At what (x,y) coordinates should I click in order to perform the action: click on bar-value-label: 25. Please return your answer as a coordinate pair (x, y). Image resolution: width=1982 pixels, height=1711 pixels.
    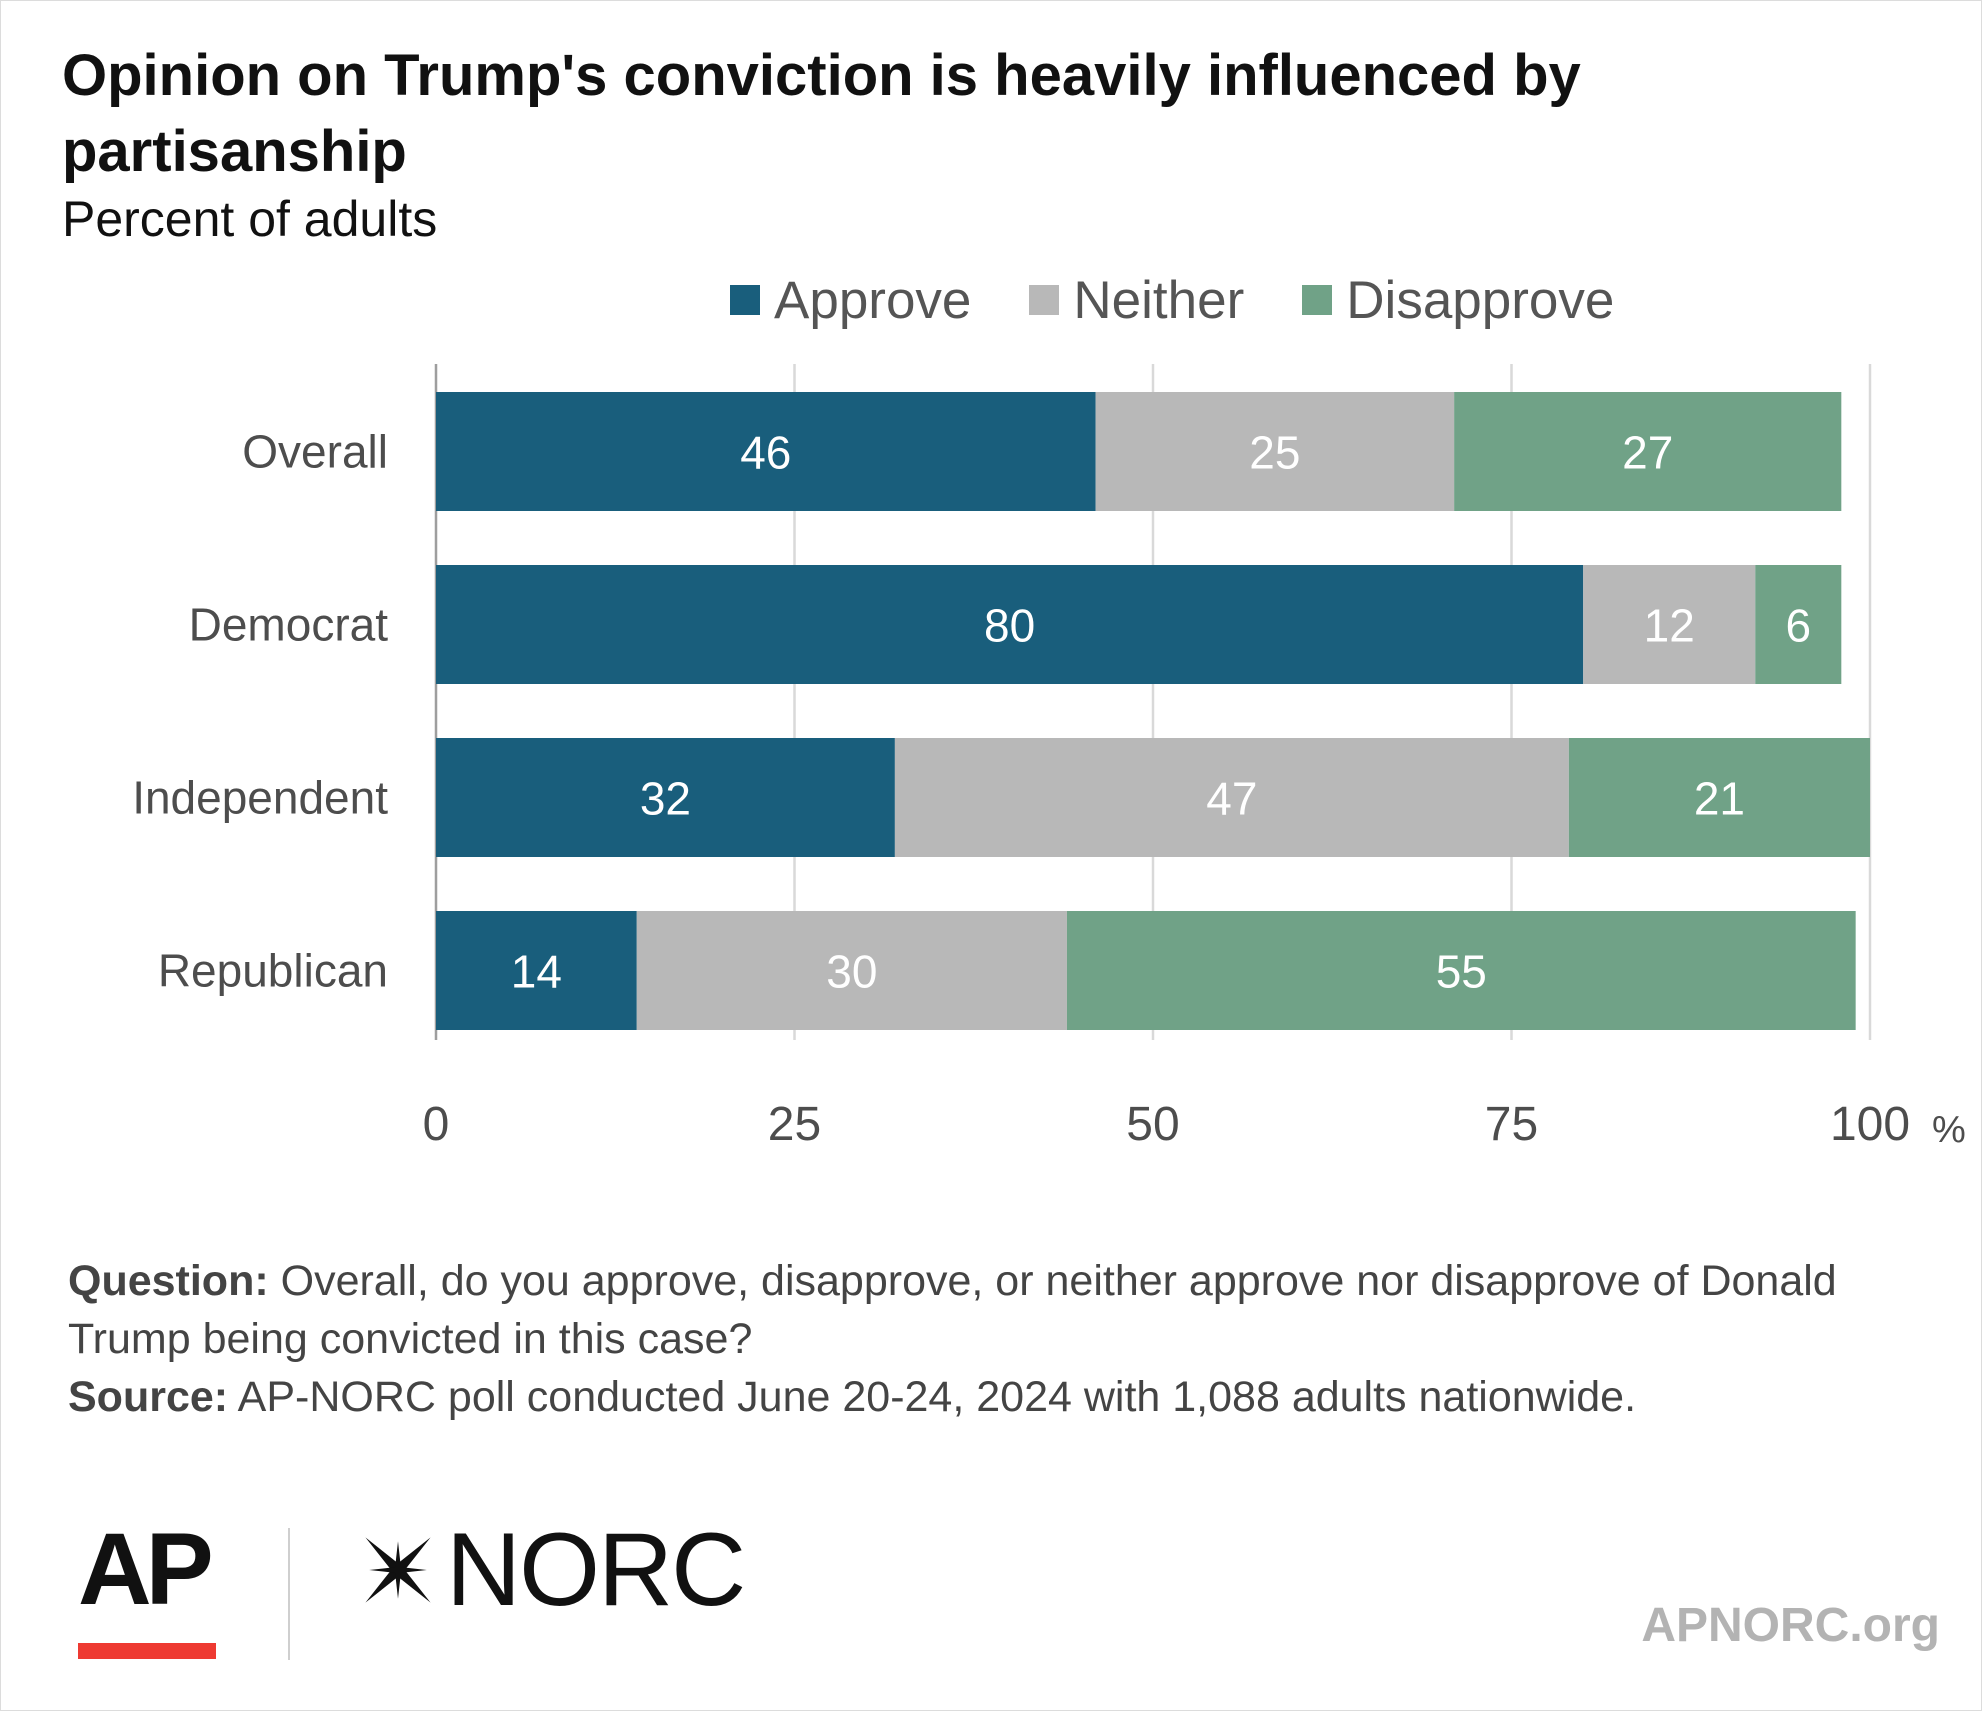
    Looking at the image, I should click on (1274, 453).